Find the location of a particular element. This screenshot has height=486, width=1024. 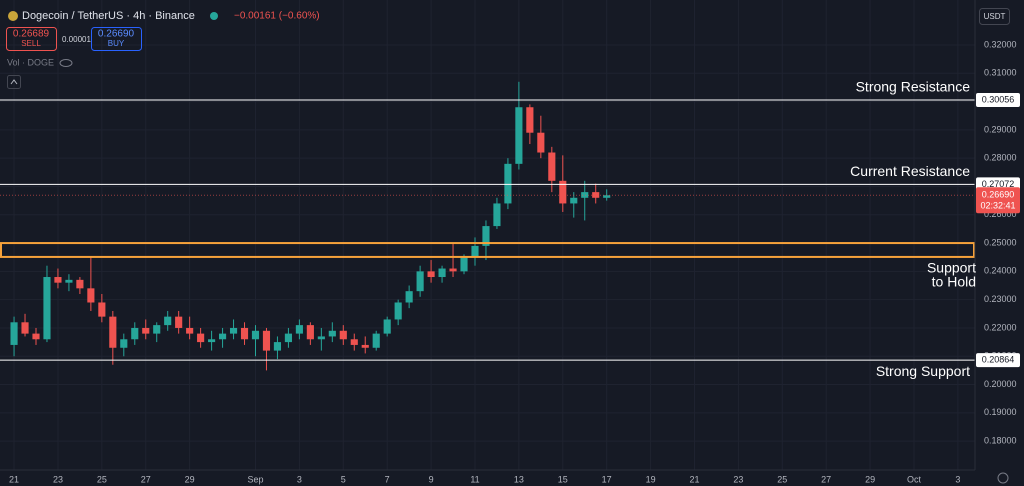

x-tick-label: 13 is located at coordinates (519, 479).